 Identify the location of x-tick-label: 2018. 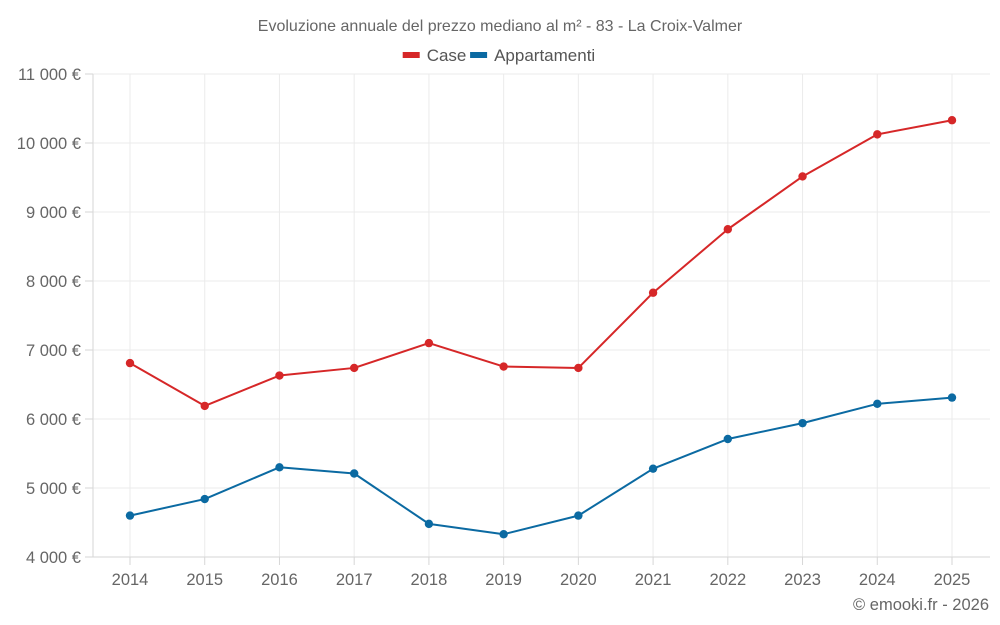
(429, 580).